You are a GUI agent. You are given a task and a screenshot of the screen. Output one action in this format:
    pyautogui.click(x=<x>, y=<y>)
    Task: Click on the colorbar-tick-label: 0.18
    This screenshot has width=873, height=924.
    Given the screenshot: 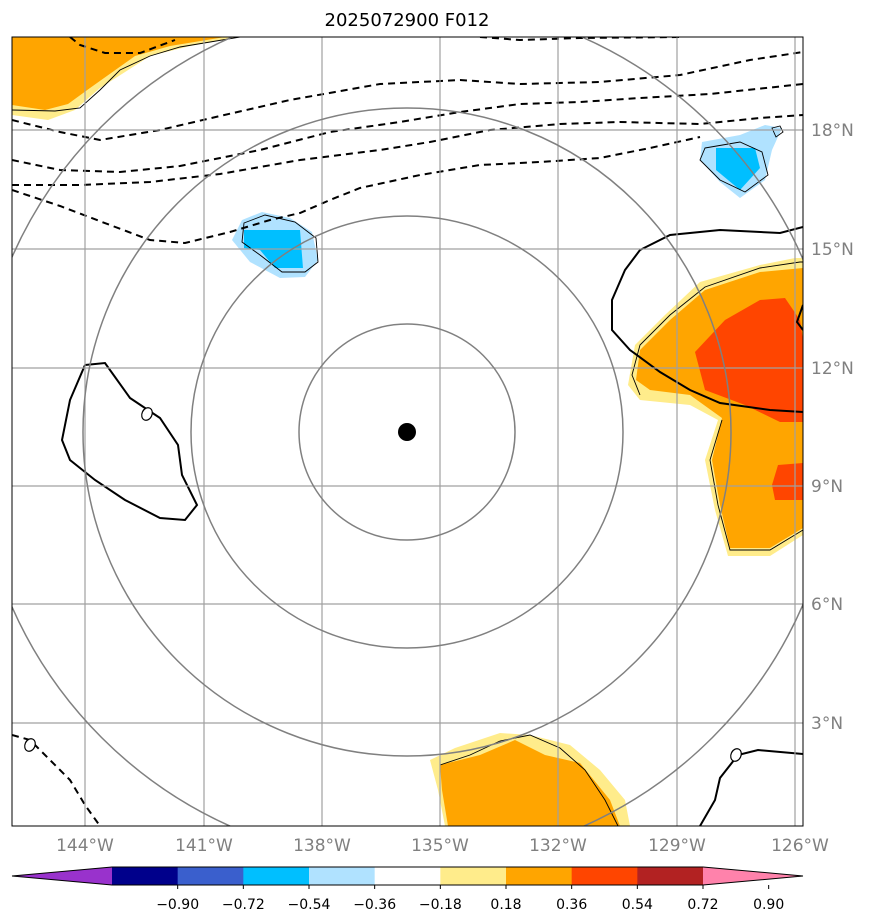 What is the action you would take?
    pyautogui.click(x=505, y=905)
    